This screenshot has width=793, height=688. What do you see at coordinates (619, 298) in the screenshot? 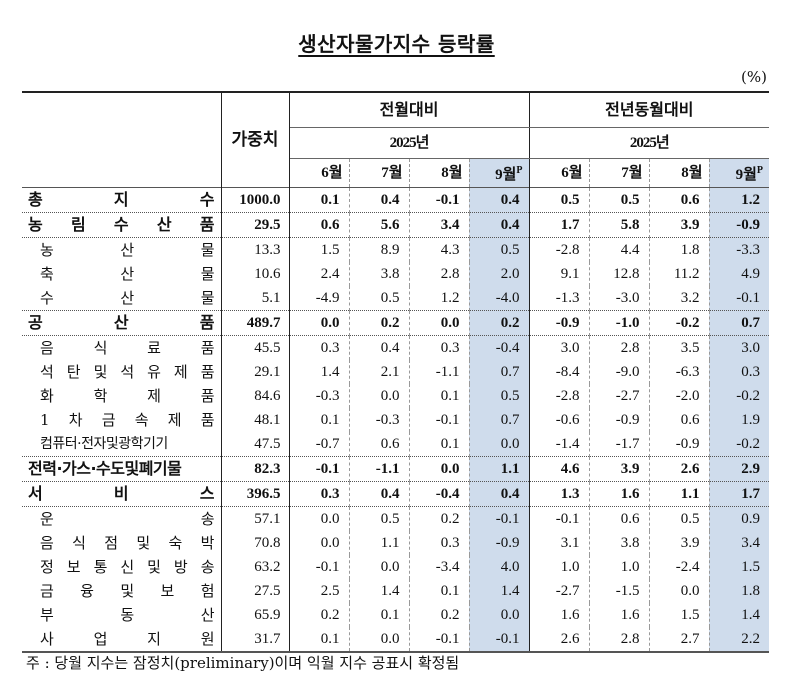
I see `yoy-cell: -3.0` at bounding box center [619, 298].